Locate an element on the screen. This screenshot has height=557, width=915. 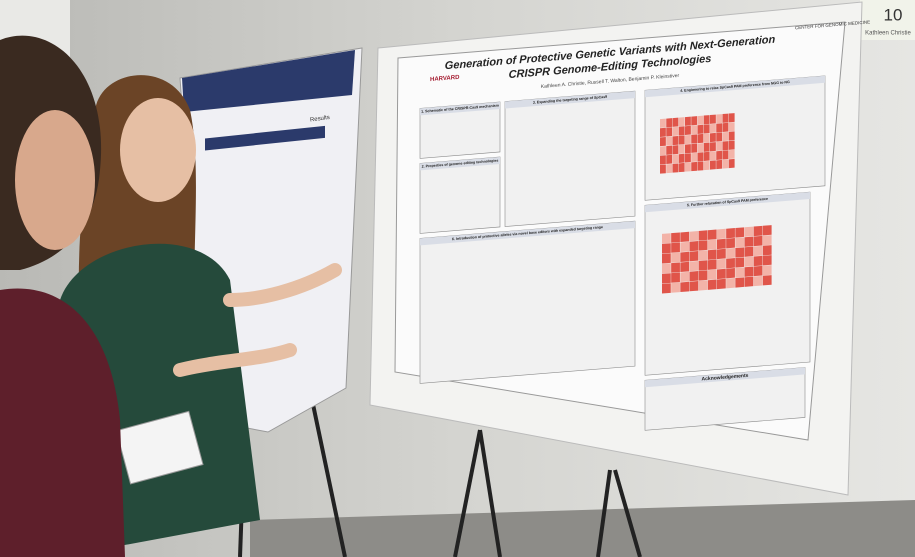
sign-card is located at coordinates (887, 20).